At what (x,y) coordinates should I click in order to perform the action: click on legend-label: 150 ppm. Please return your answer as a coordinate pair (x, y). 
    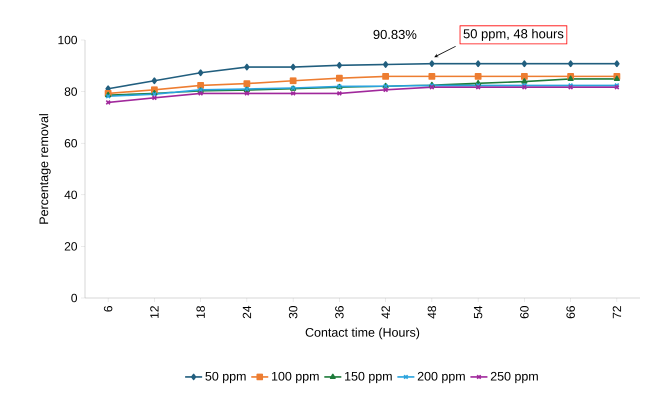
    Looking at the image, I should click on (368, 378).